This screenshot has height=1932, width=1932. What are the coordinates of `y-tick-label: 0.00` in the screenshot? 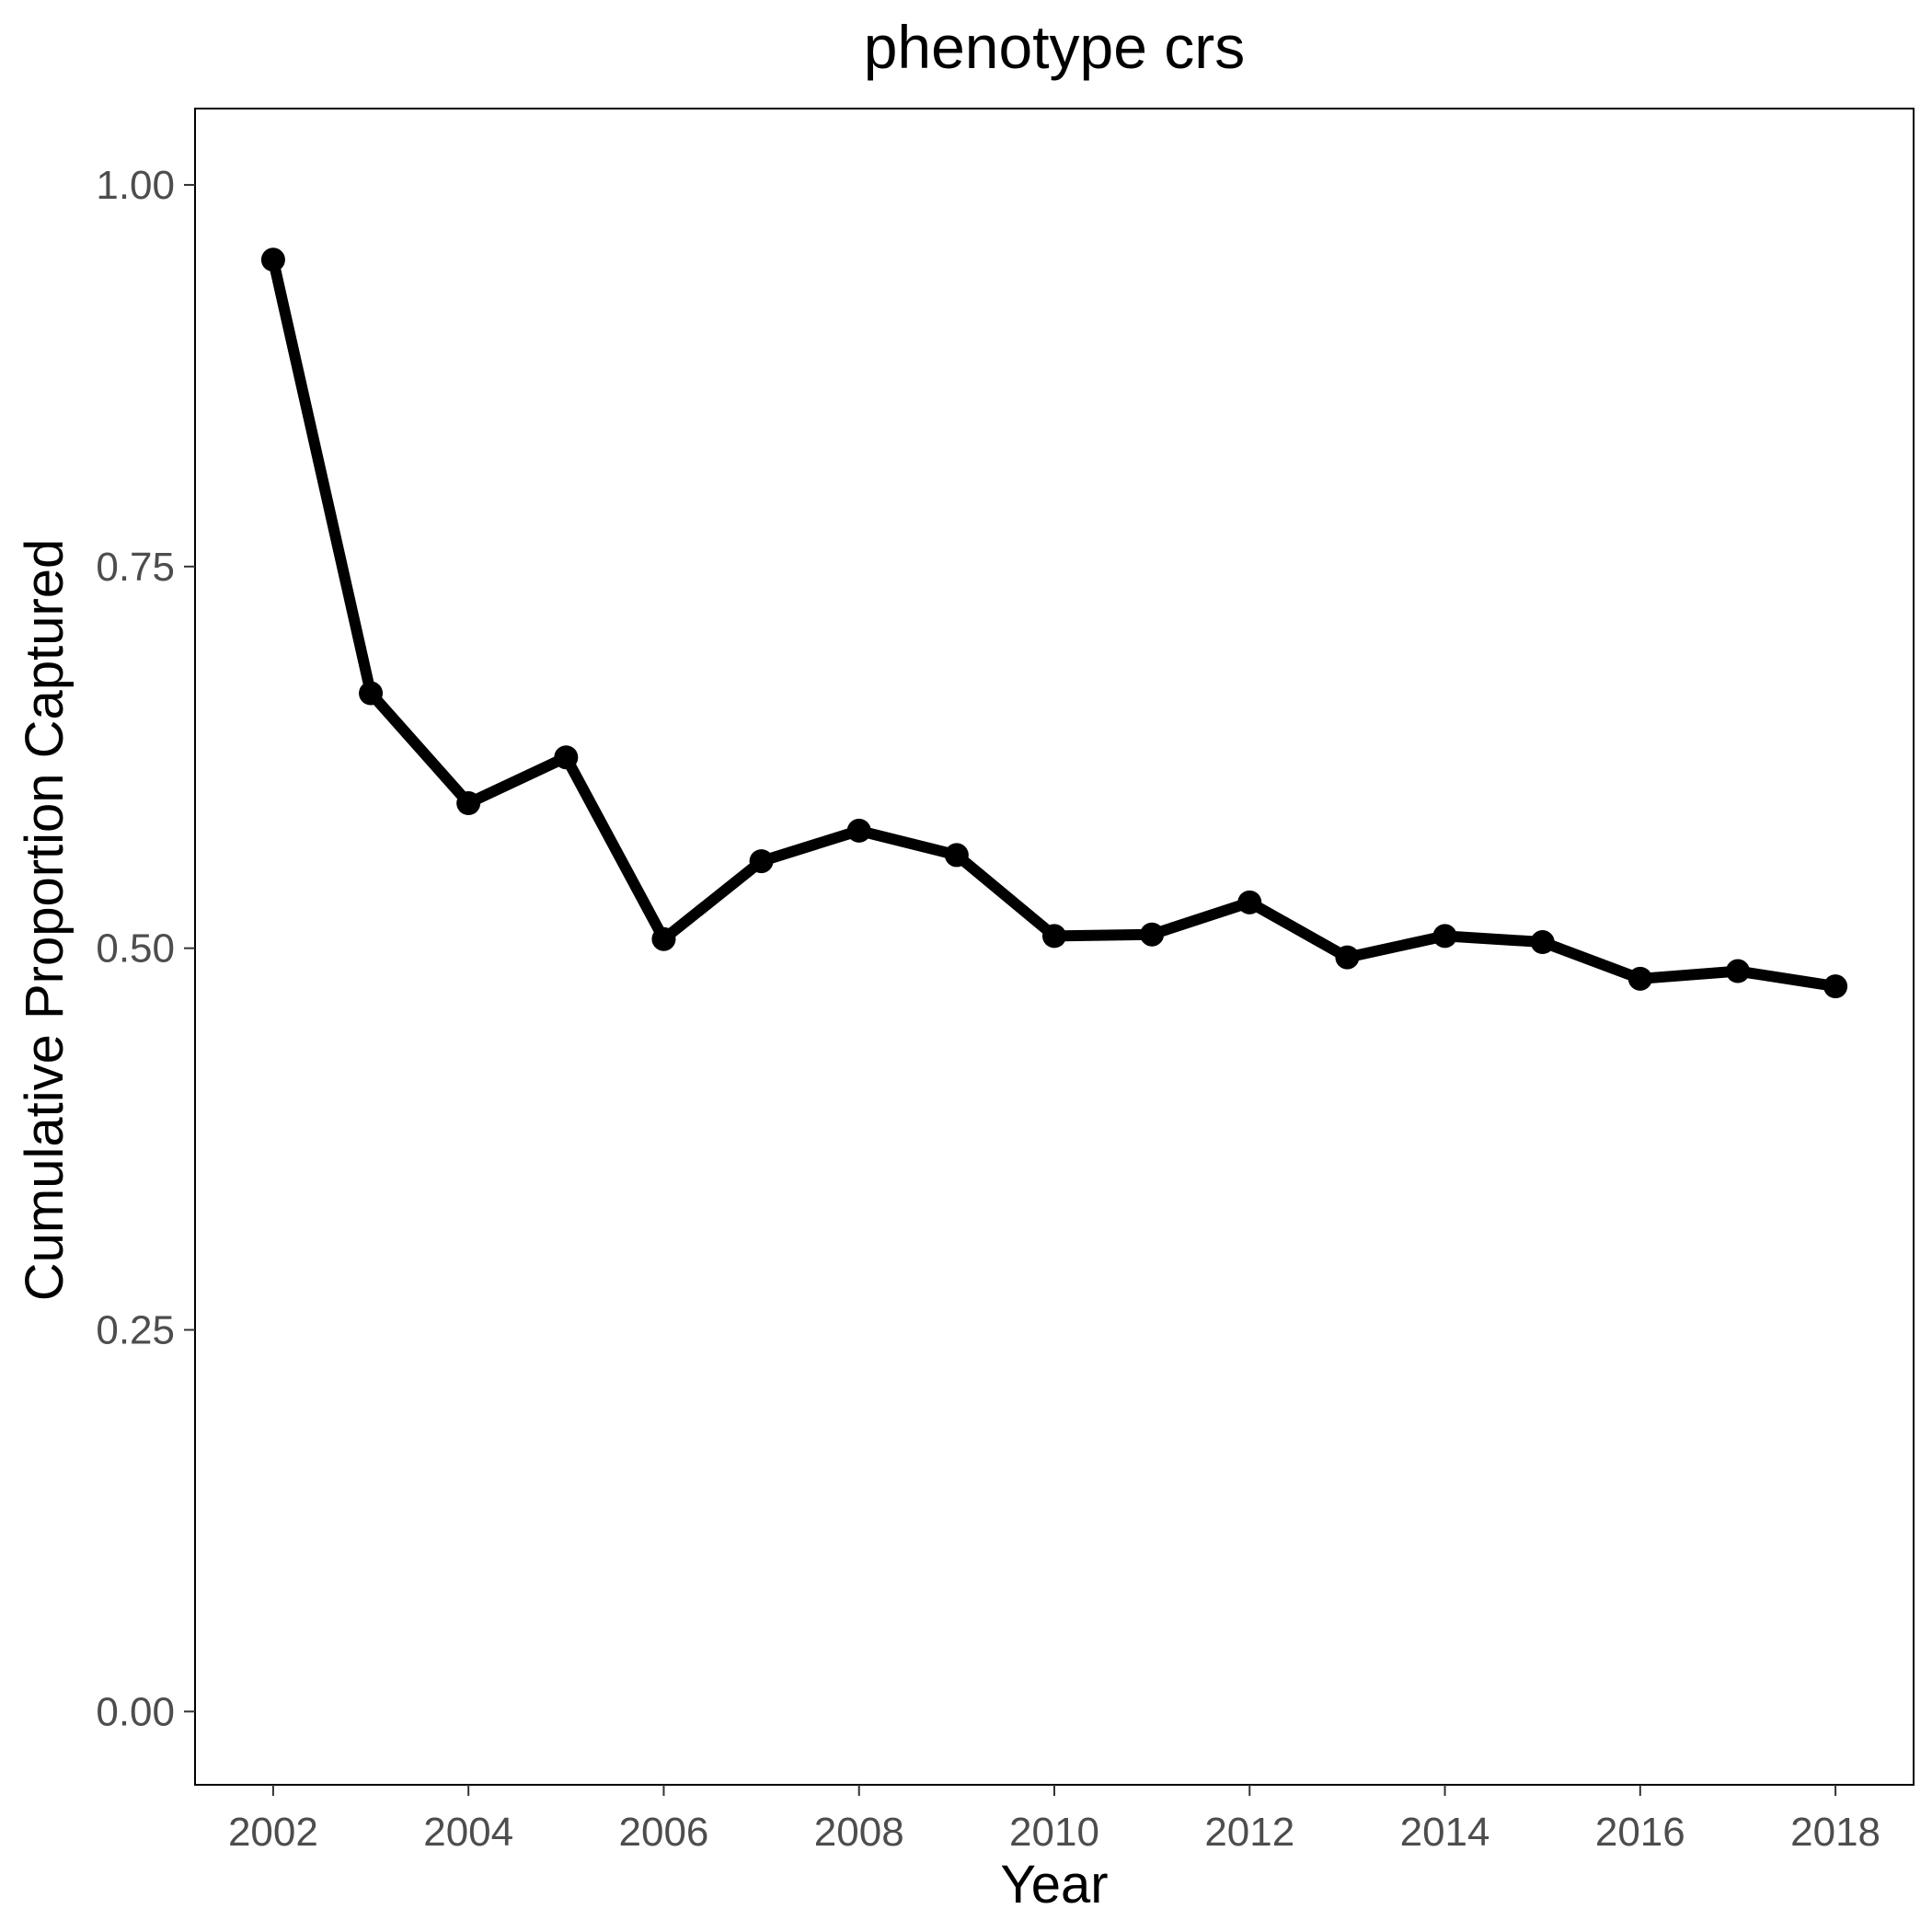 It's located at (135, 1711).